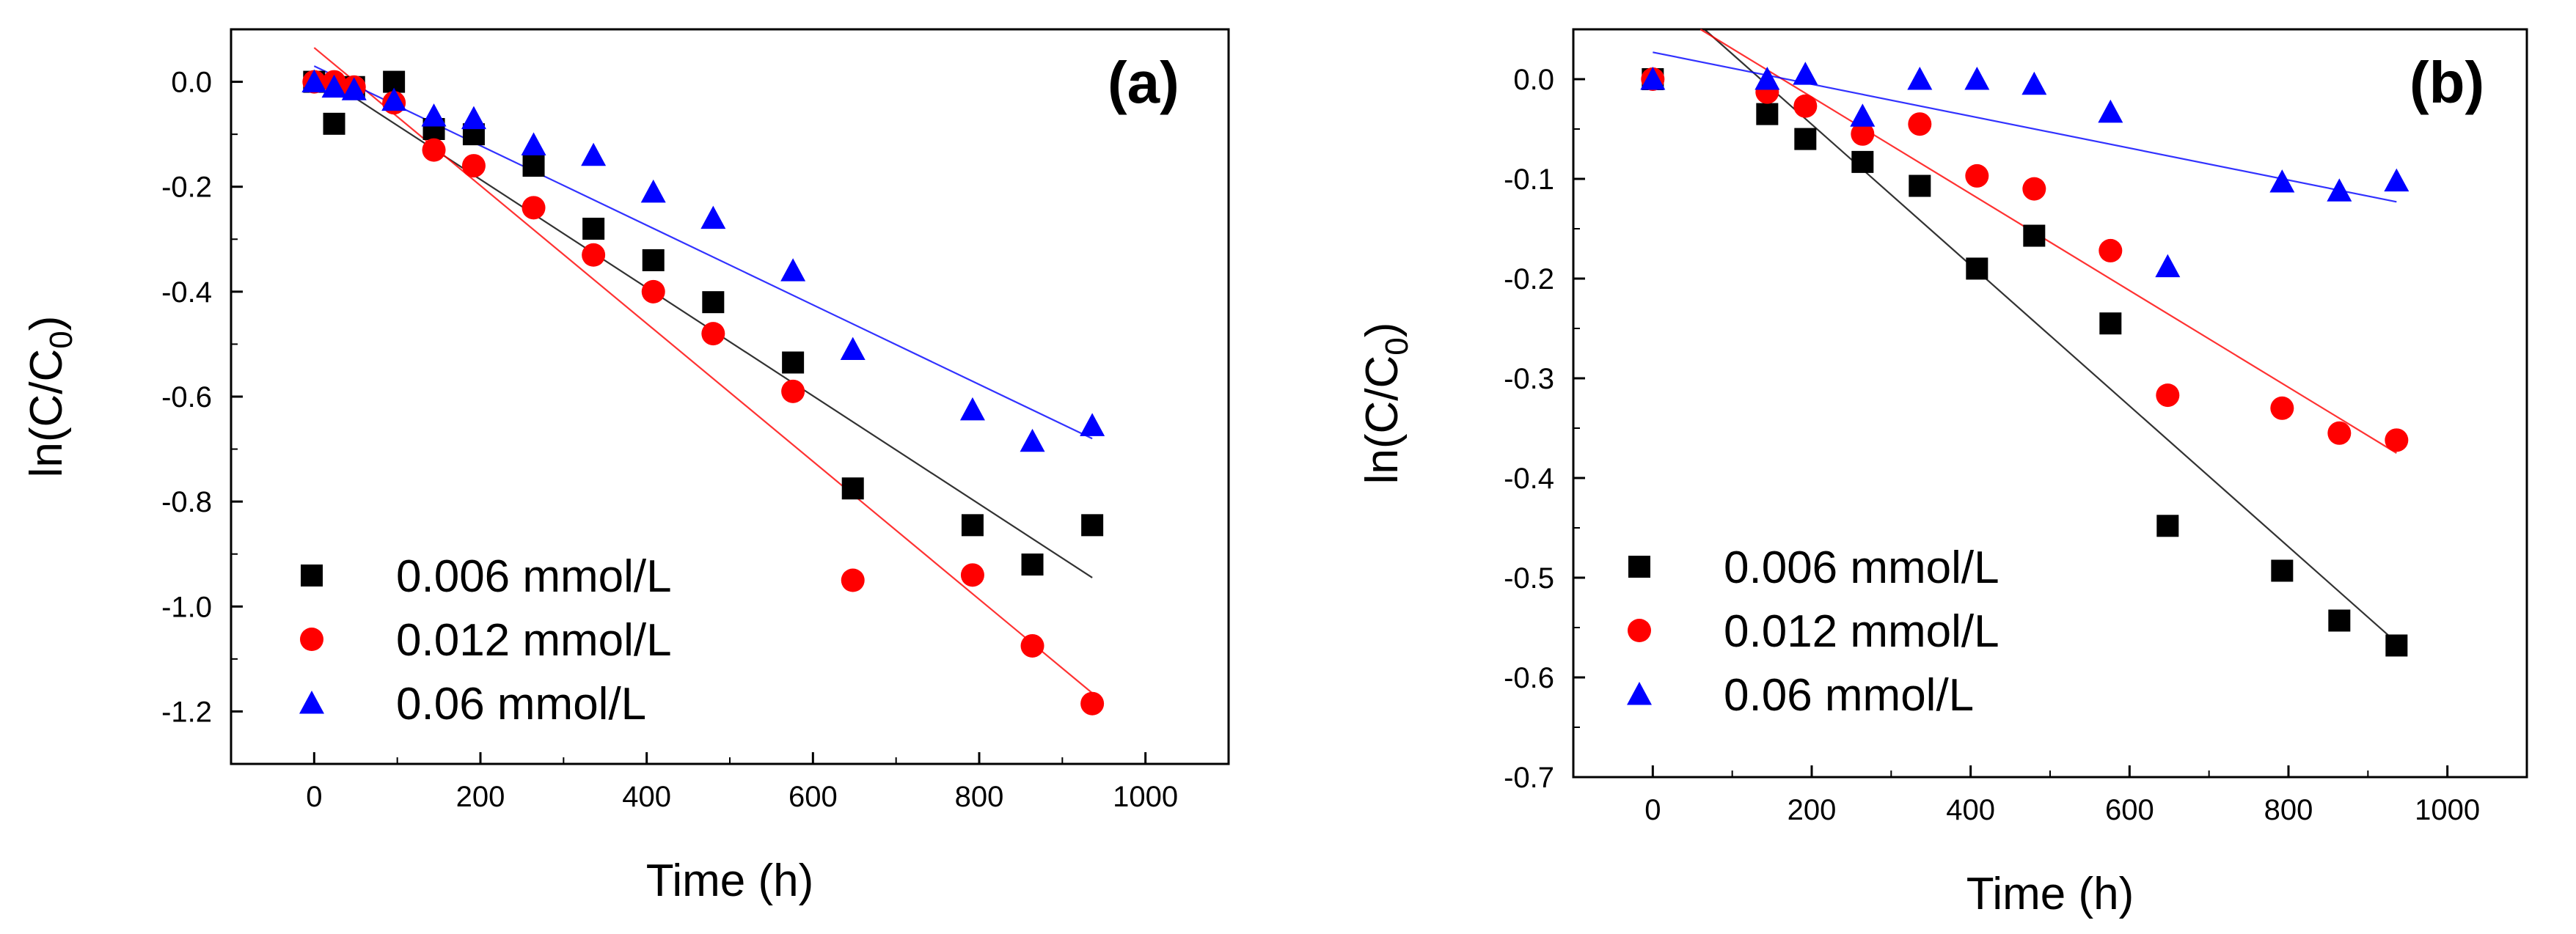 This screenshot has width=2576, height=934. I want to click on y-tick-label: -0.8, so click(186, 502).